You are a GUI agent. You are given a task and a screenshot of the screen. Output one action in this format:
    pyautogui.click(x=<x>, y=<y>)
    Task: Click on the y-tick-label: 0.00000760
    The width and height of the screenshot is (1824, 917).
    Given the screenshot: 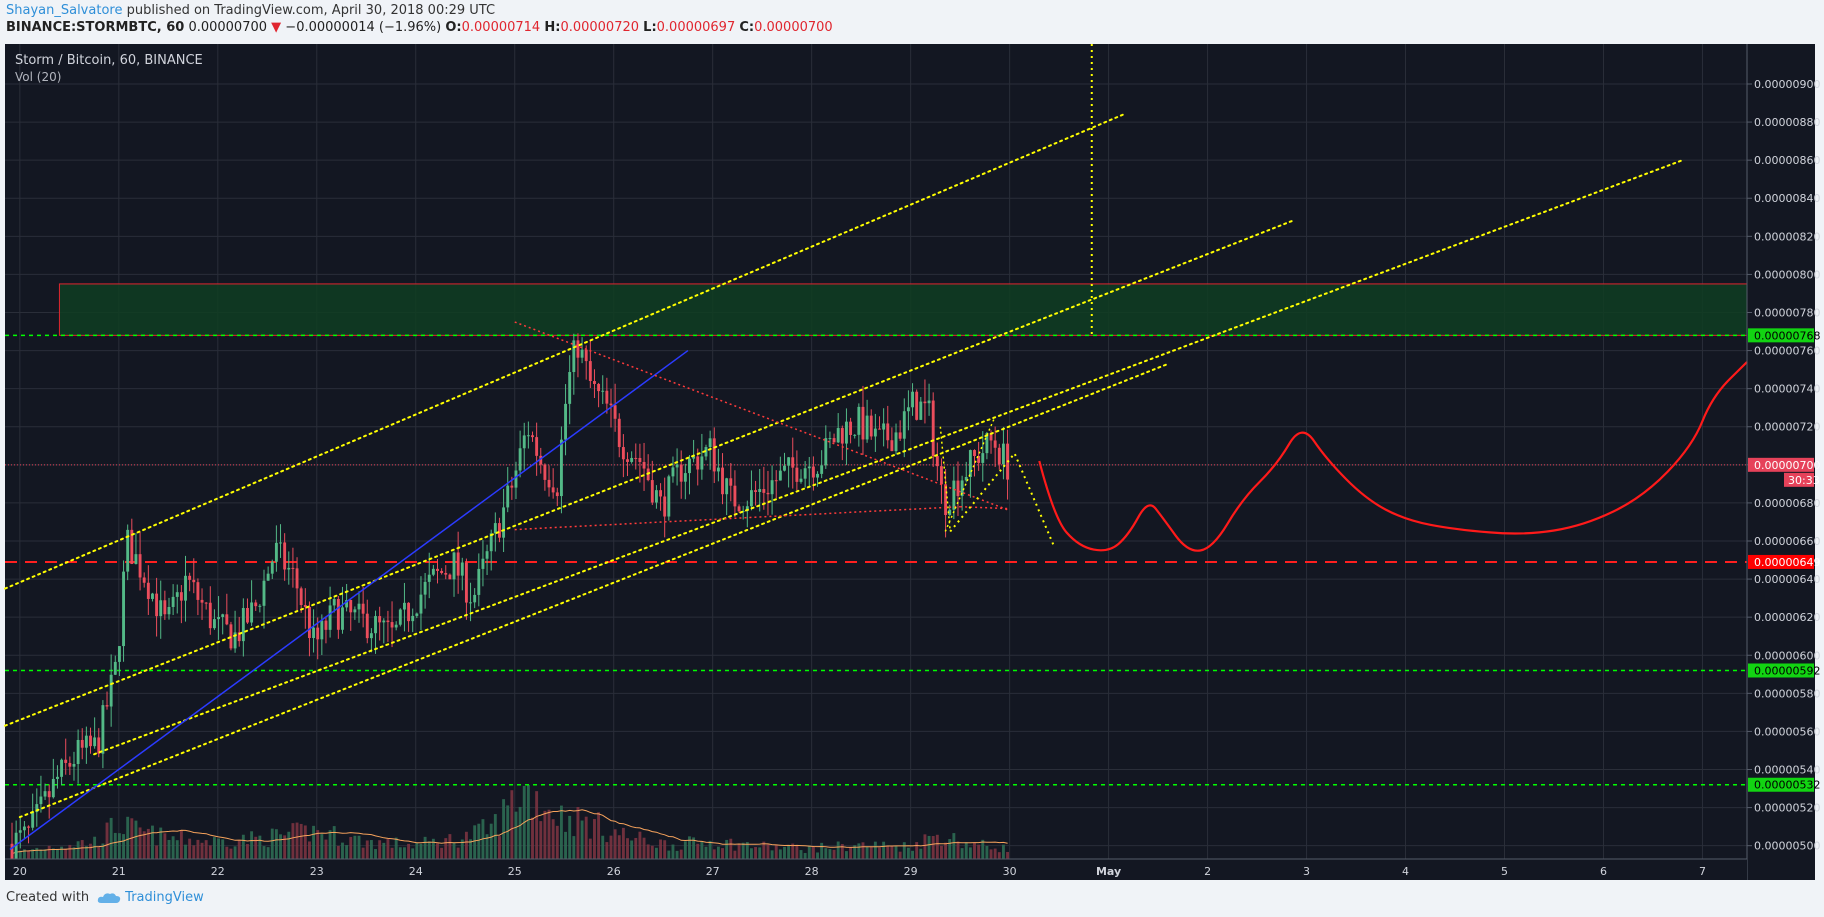 What is the action you would take?
    pyautogui.click(x=1787, y=351)
    